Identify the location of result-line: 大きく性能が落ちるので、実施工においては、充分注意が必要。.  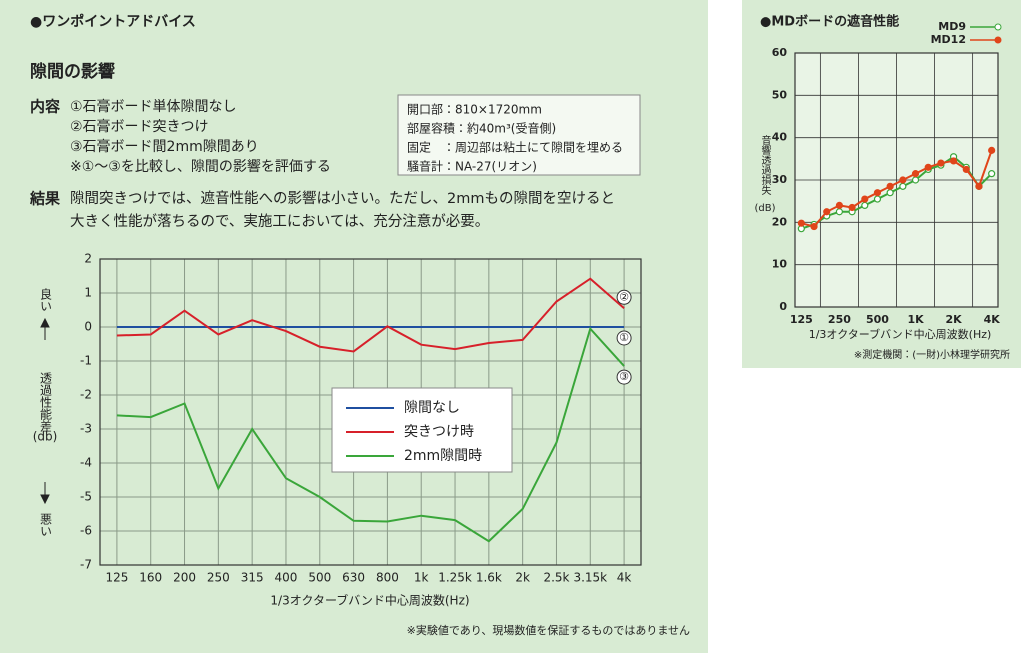
(279, 221).